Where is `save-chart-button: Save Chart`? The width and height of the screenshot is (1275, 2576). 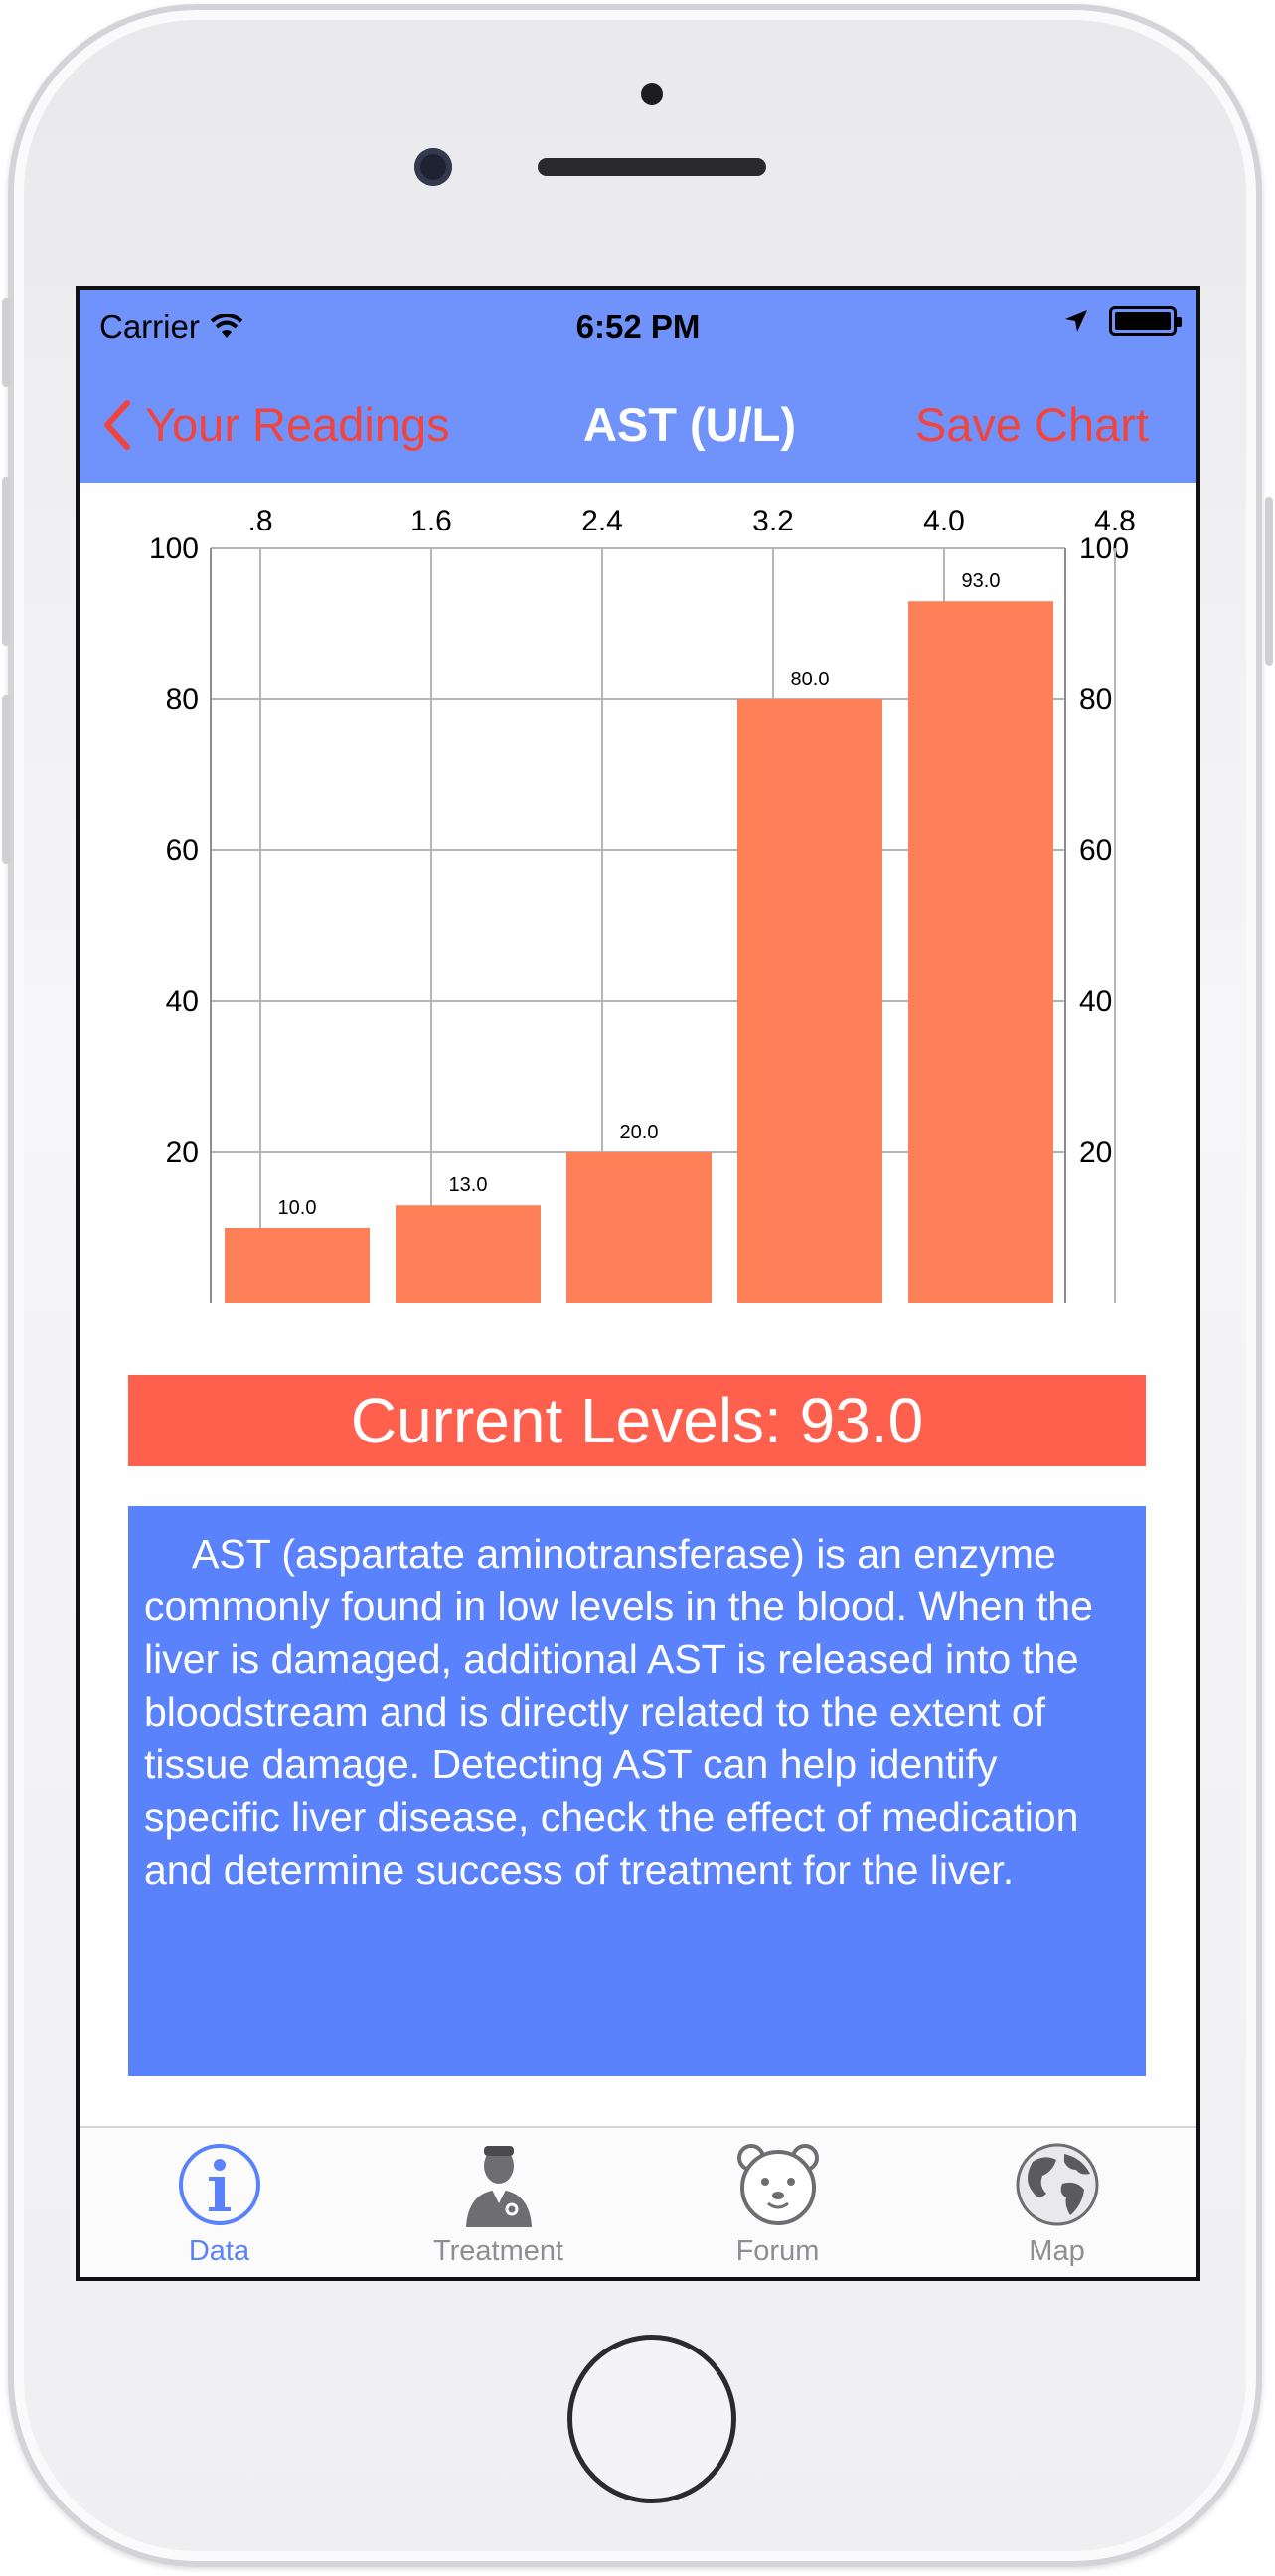
save-chart-button: Save Chart is located at coordinates (1031, 424).